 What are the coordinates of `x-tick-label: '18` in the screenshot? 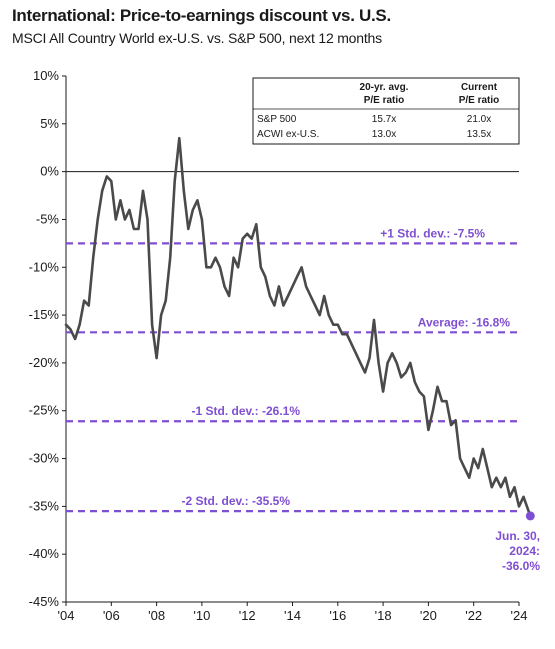 It's located at (383, 615).